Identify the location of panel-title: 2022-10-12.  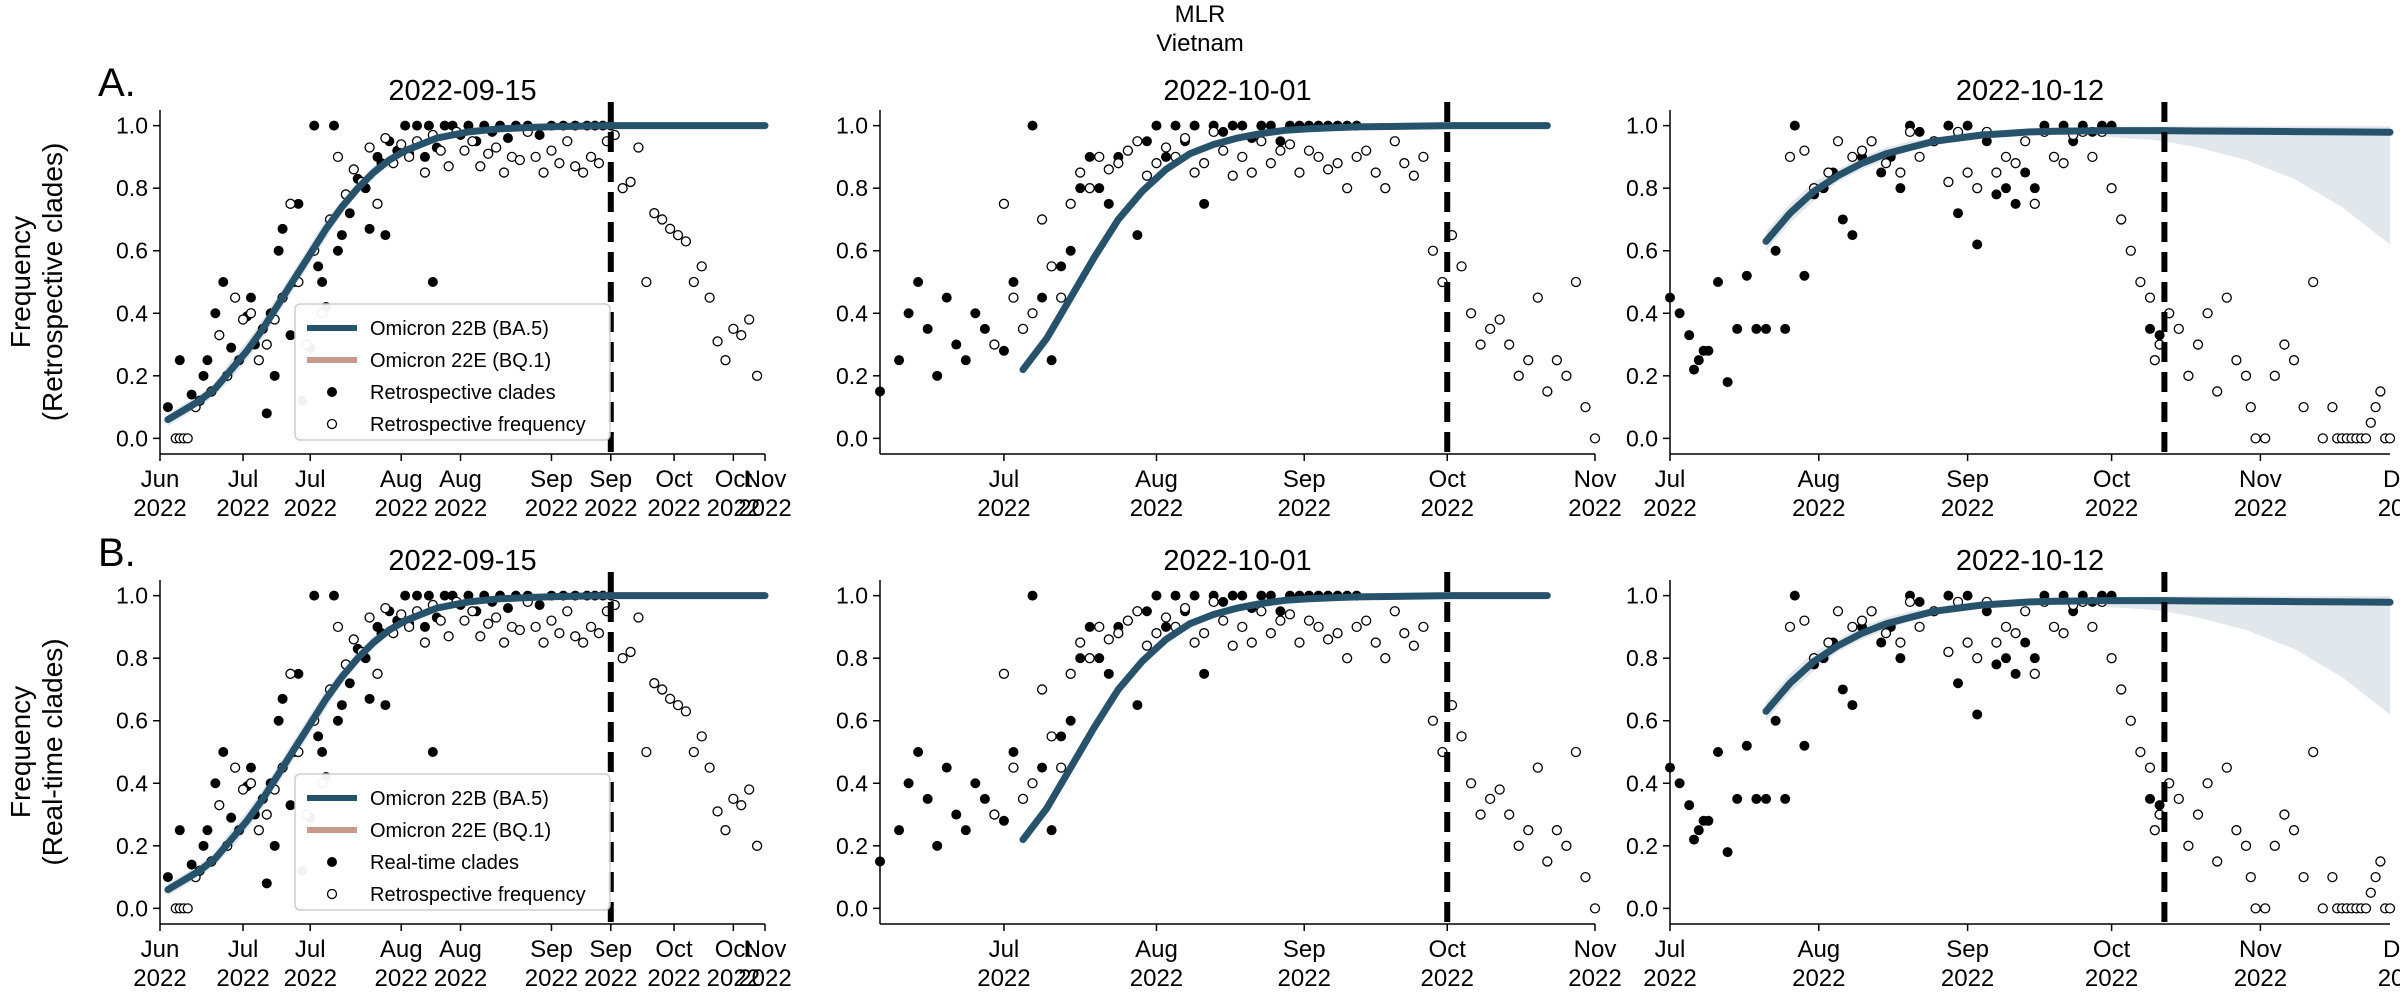
(2030, 561).